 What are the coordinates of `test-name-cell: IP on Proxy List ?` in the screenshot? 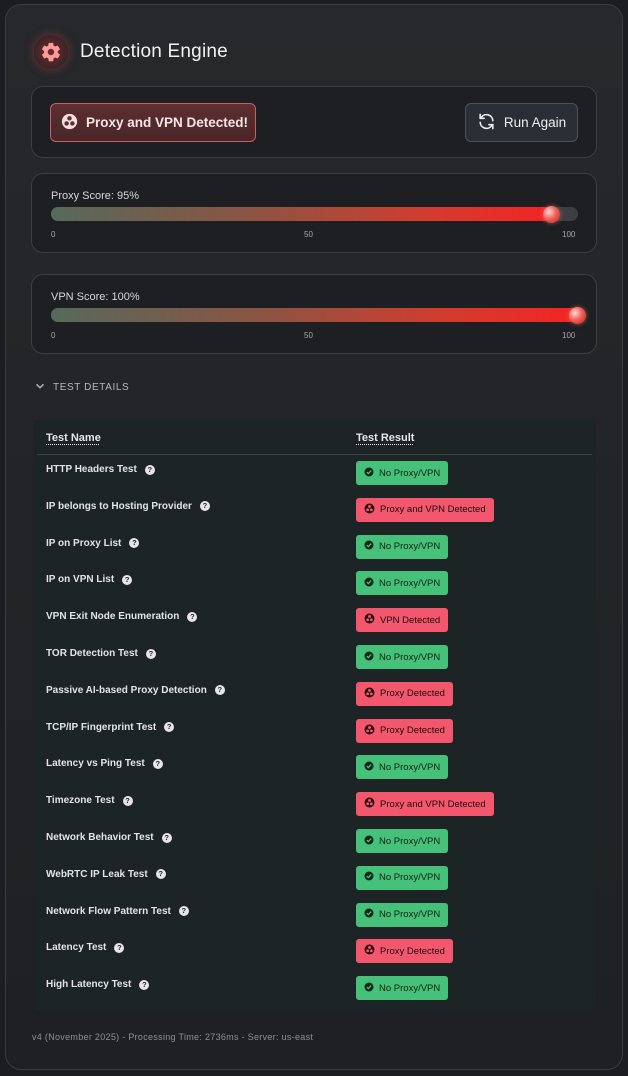 It's located at (93, 543).